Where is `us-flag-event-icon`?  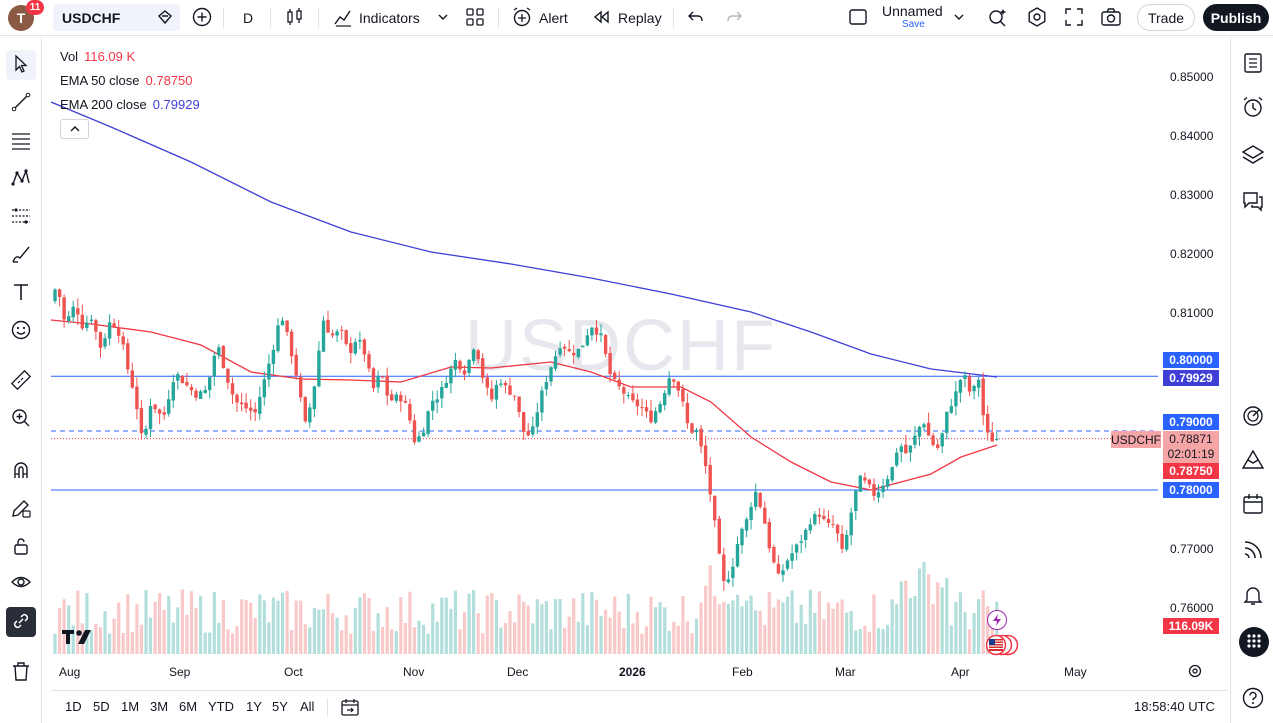
us-flag-event-icon is located at coordinates (1002, 646).